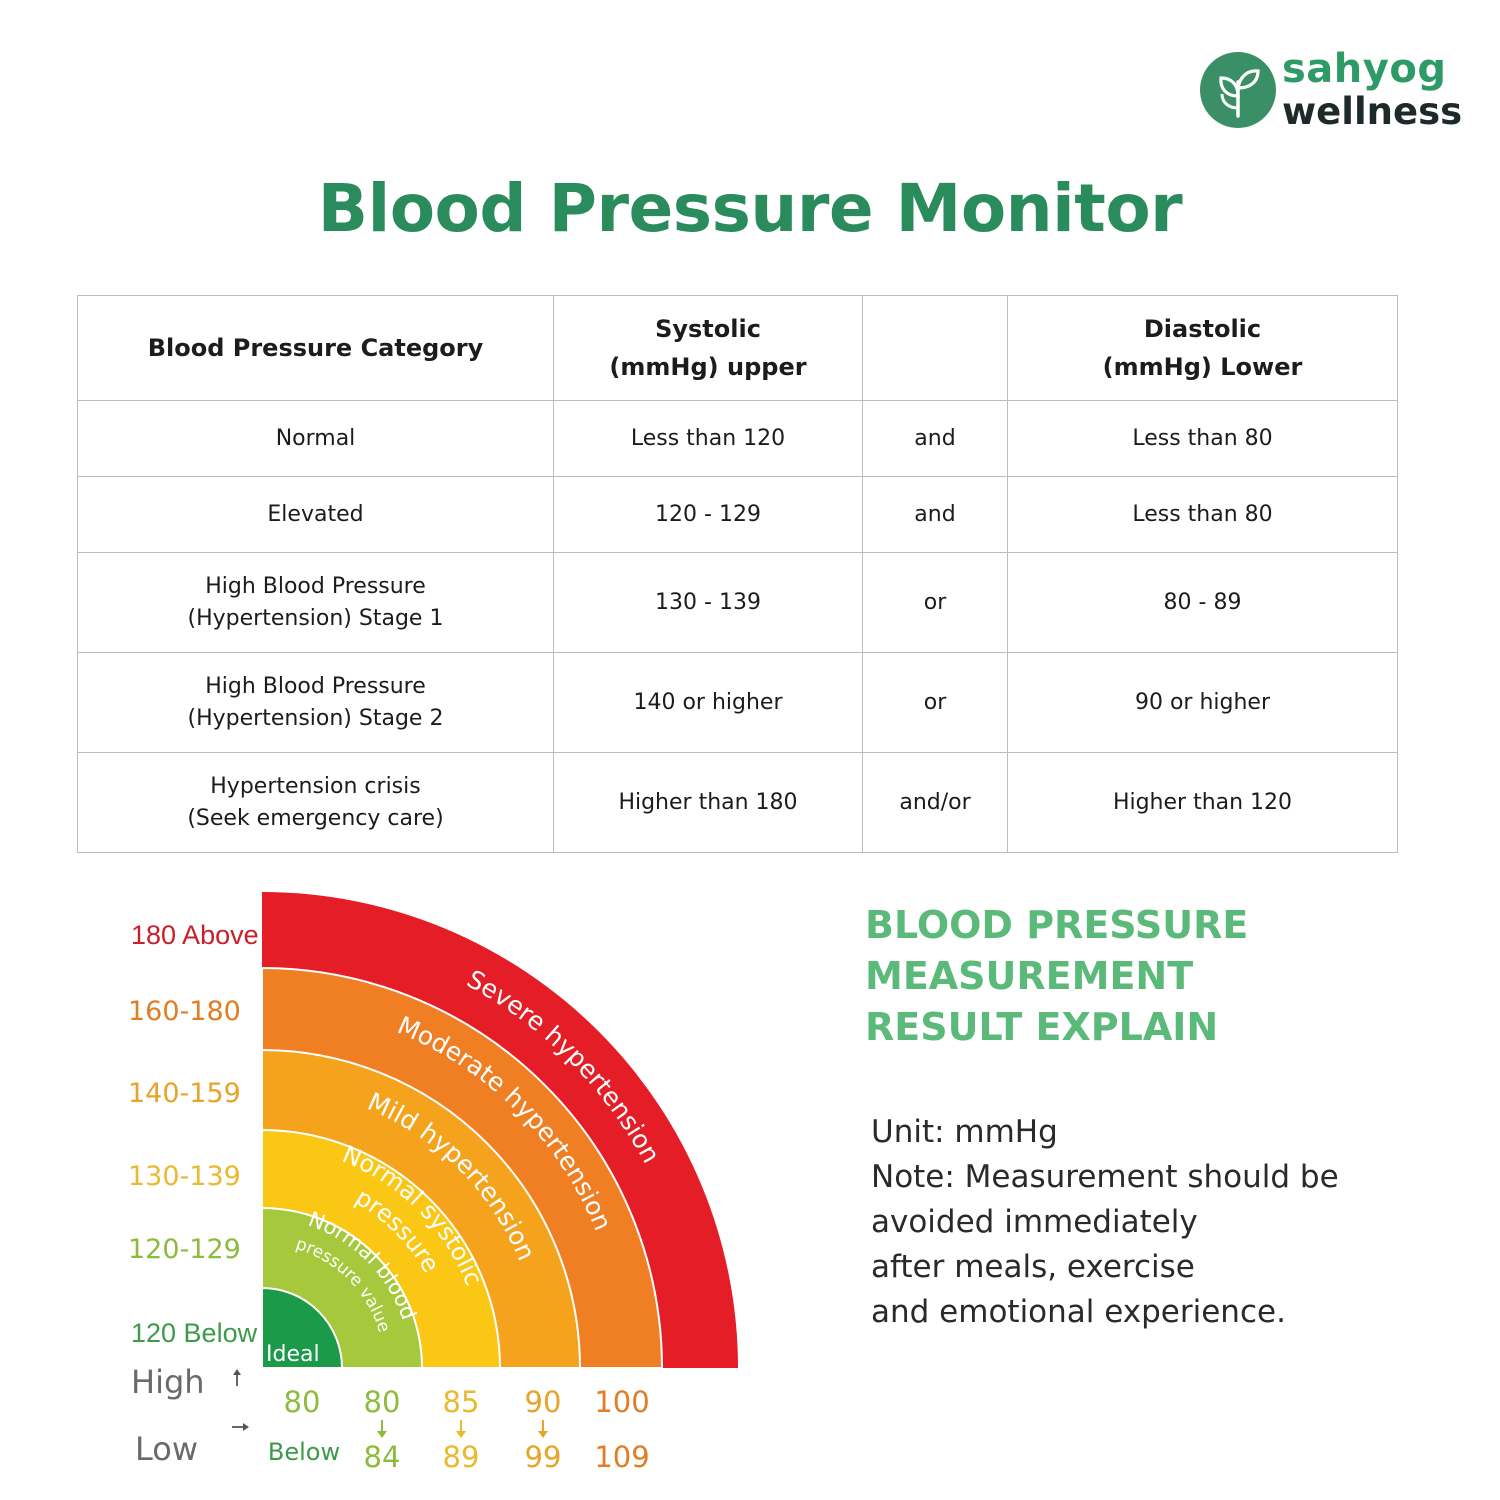 The width and height of the screenshot is (1500, 1500). I want to click on systolic-label-severe: 180 Above, so click(195, 935).